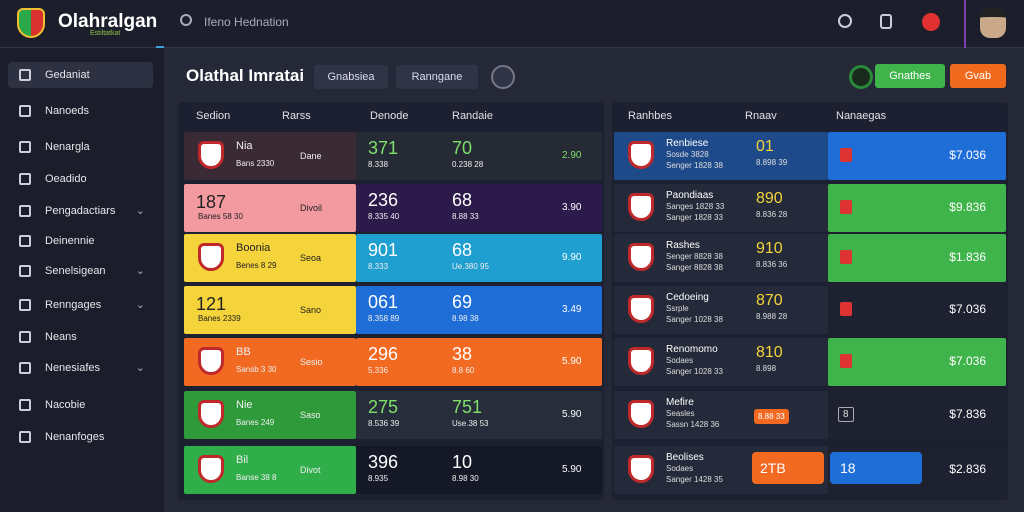 This screenshot has width=1024, height=512. What do you see at coordinates (311, 310) in the screenshot?
I see `team-tag: Sano` at bounding box center [311, 310].